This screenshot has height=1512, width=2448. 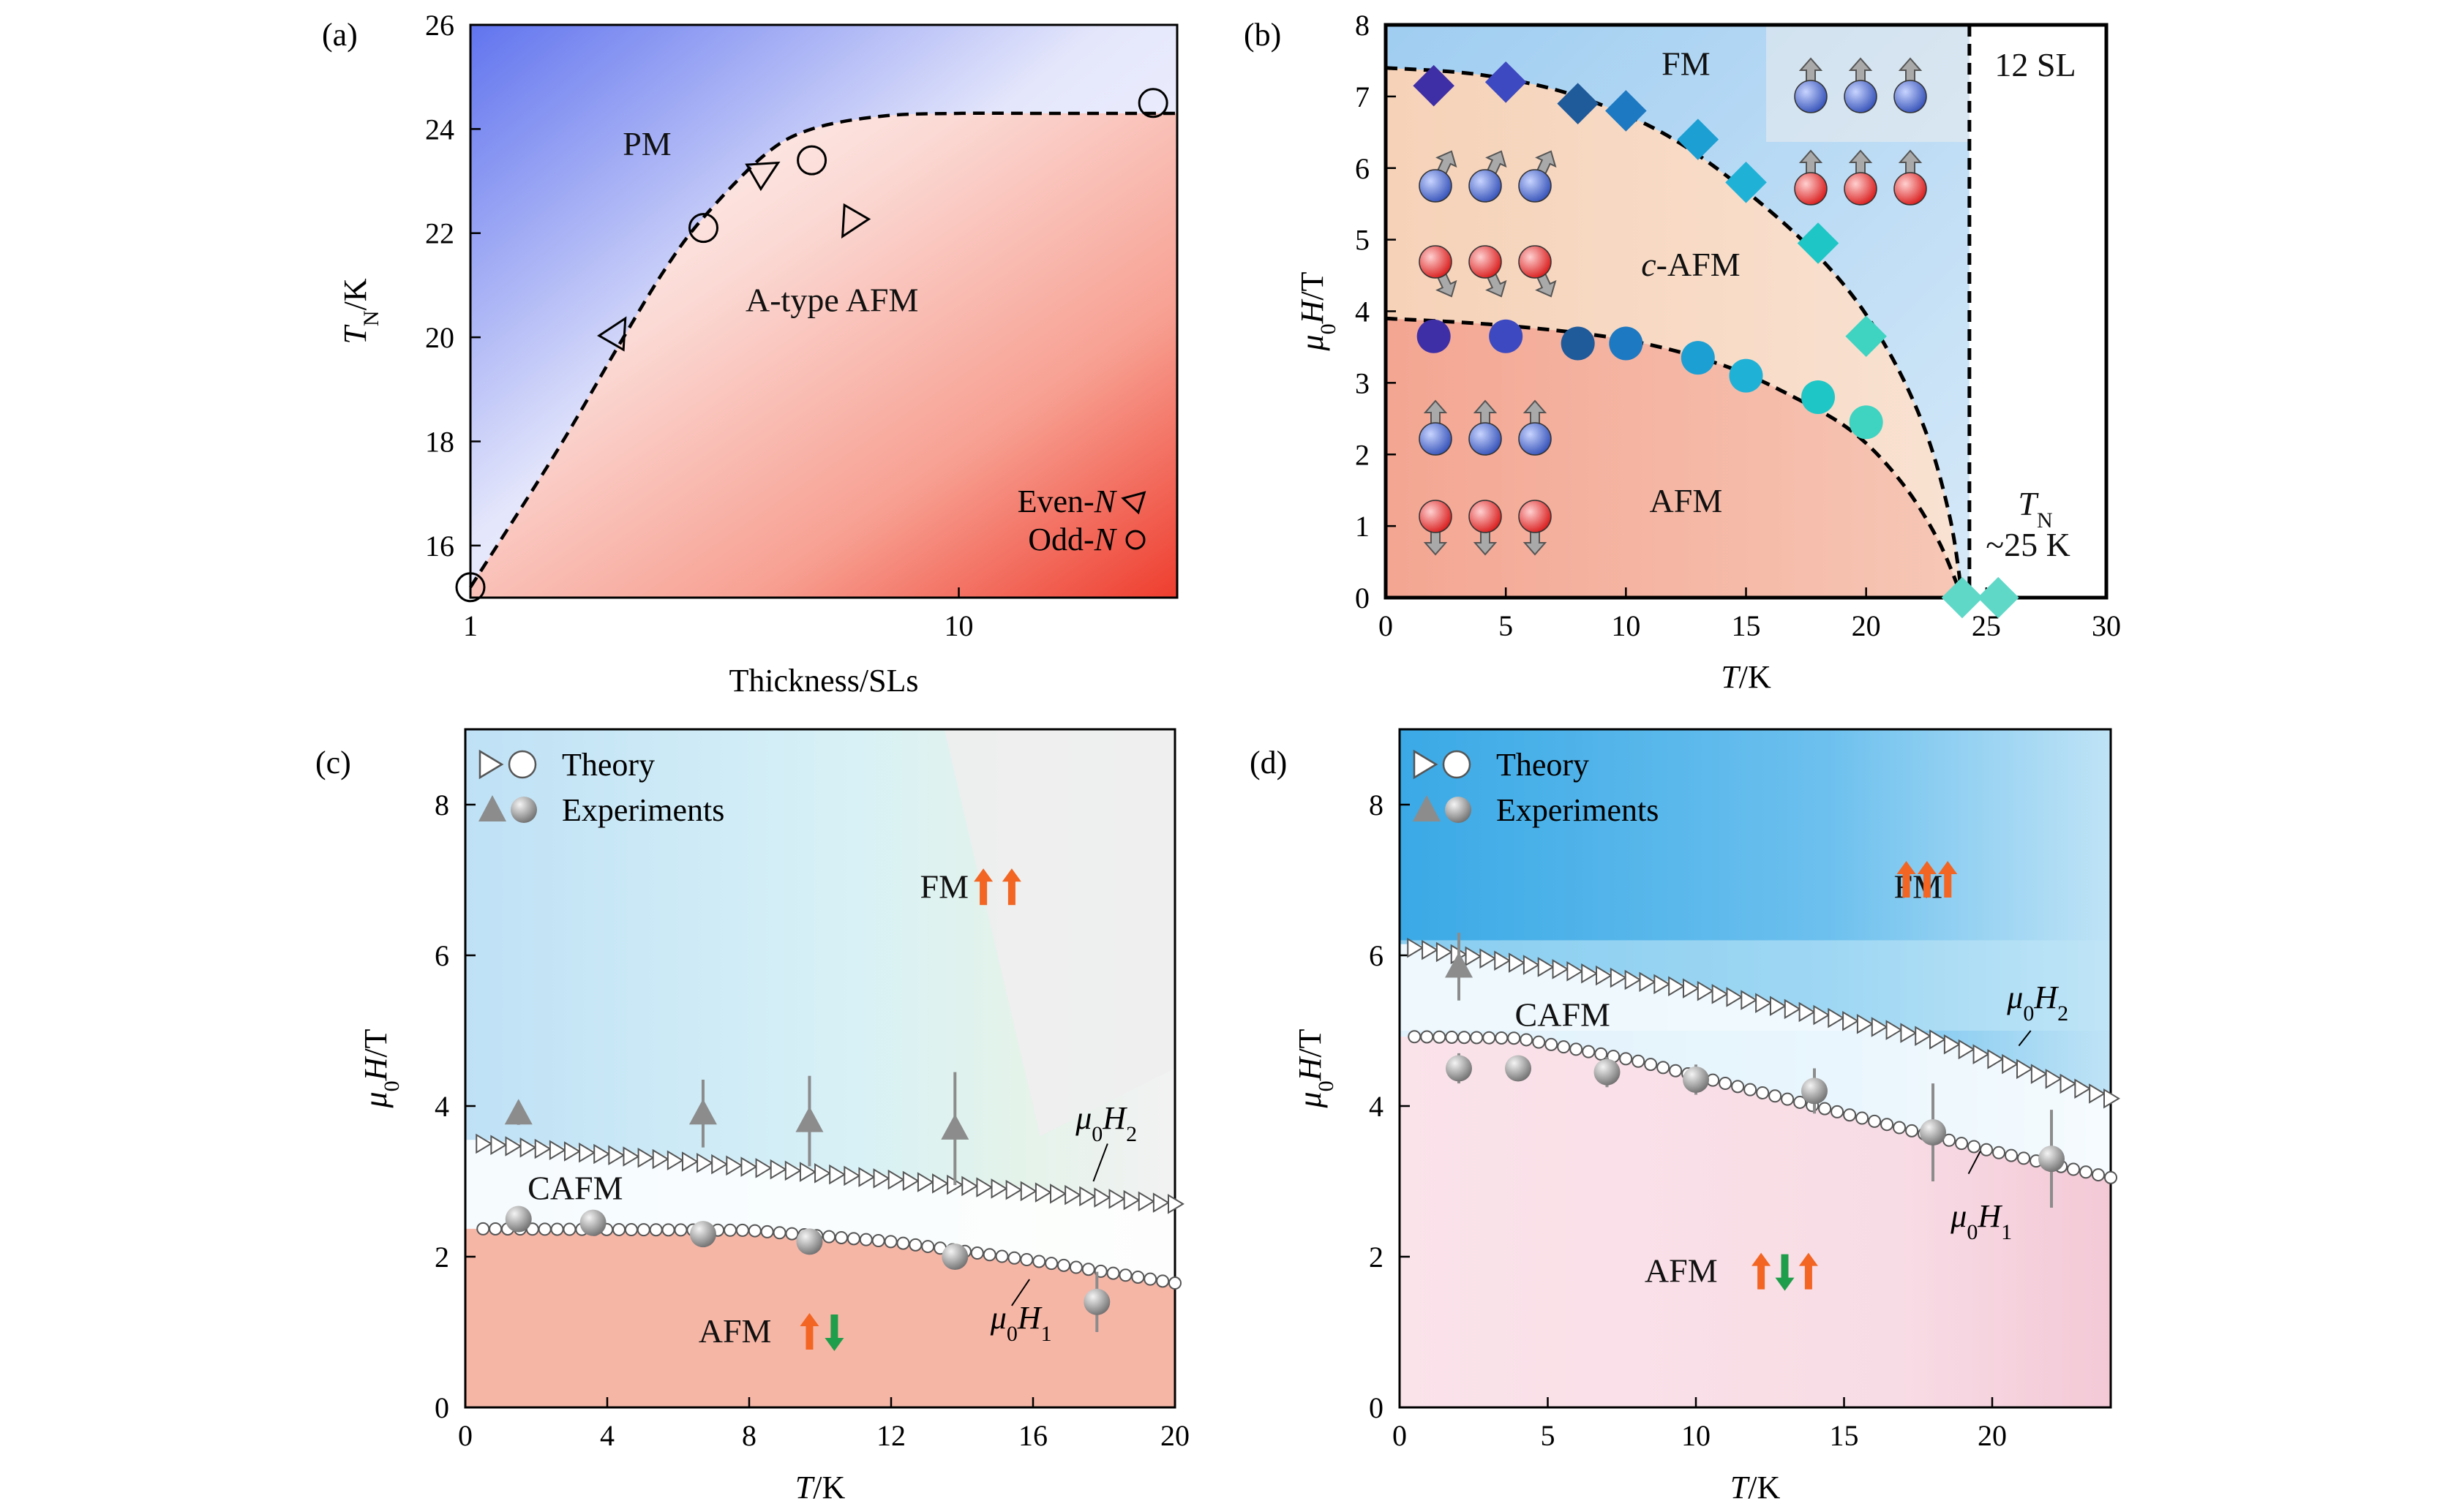 I want to click on panel-b-ytick-label: 2, so click(x=1362, y=454).